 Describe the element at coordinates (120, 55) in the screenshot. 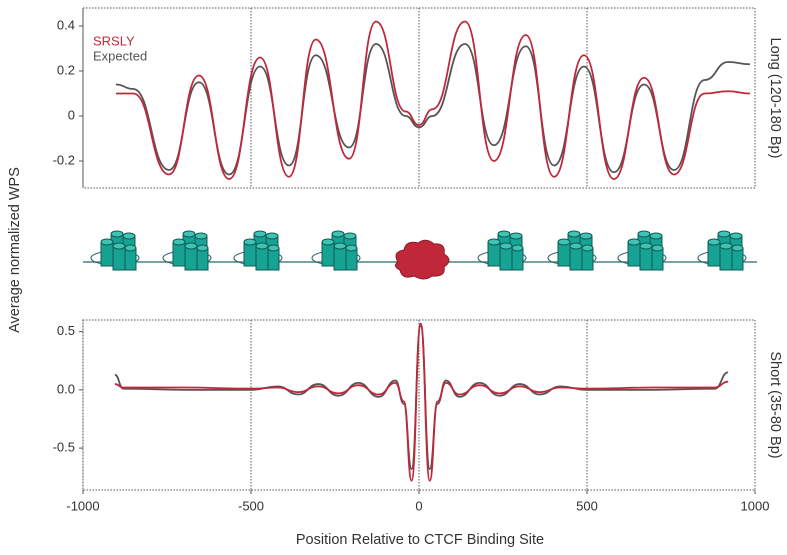

I see `legend-entry: Expected` at that location.